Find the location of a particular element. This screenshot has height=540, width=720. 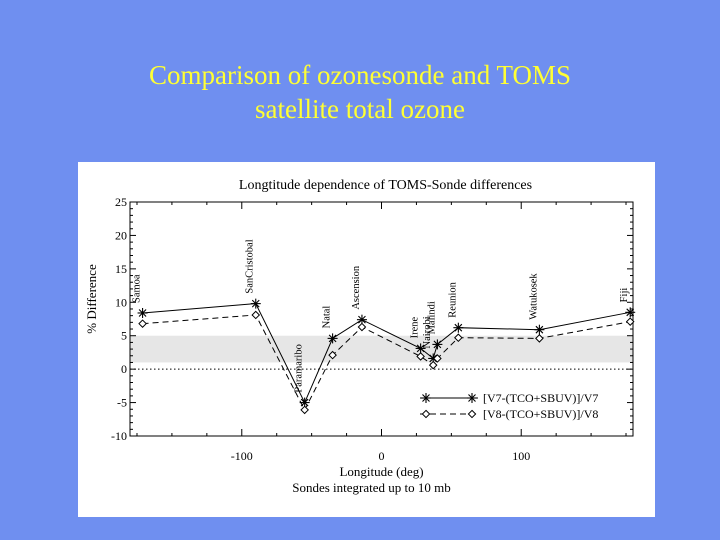

y-tick-label: 15 is located at coordinates (121, 269).